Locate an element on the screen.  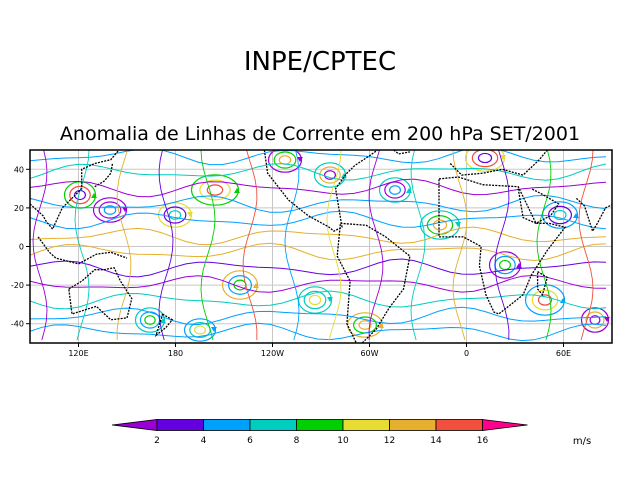
indonesia-coastline is located at coordinates (82, 250).